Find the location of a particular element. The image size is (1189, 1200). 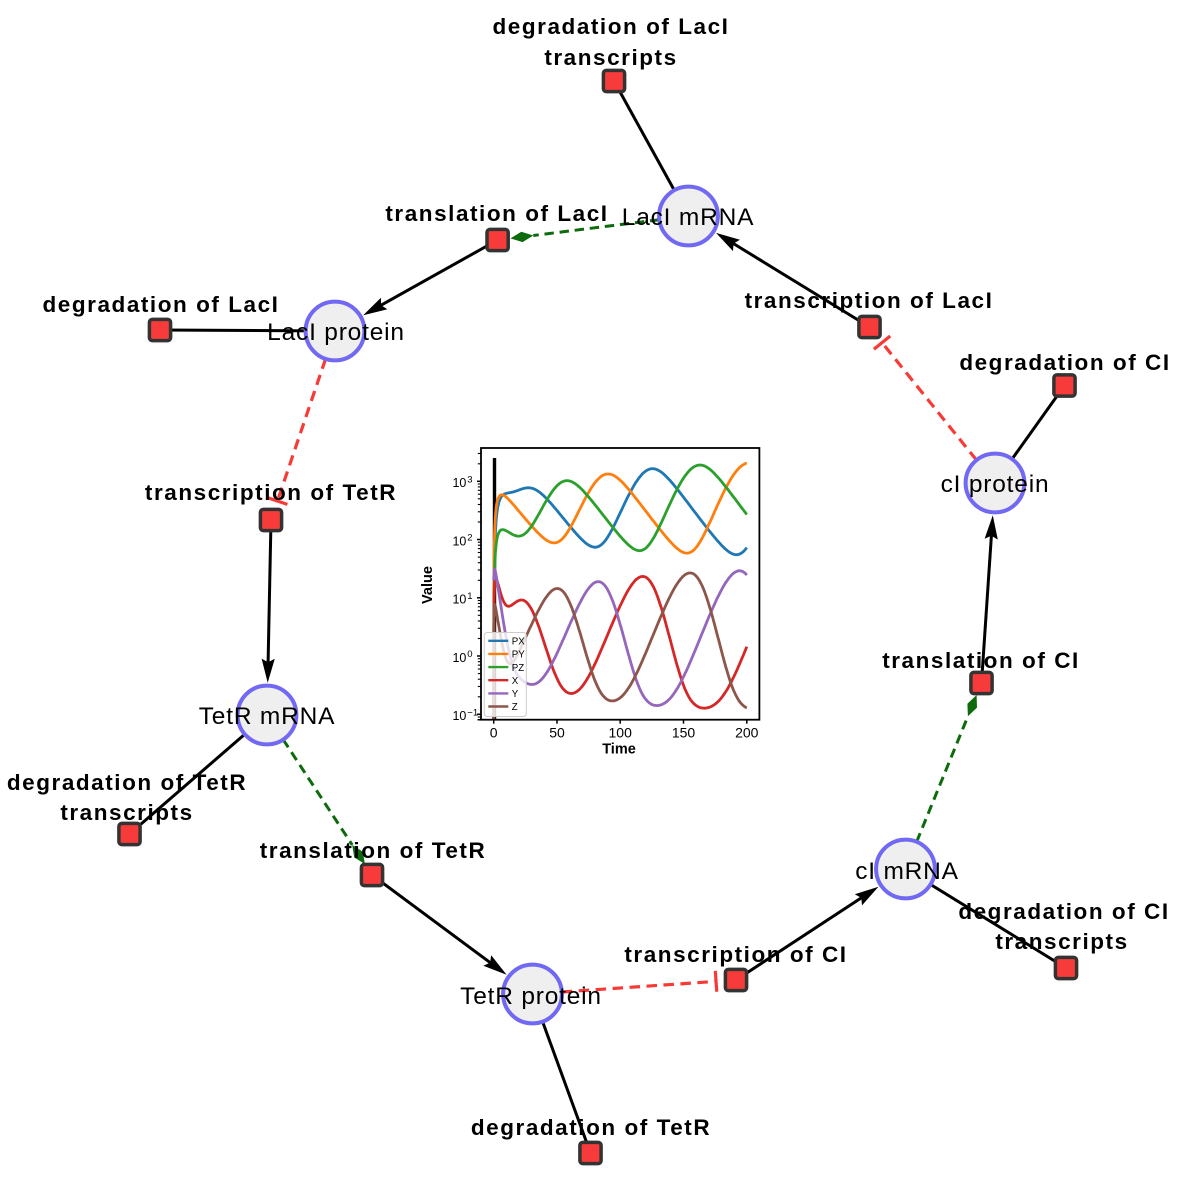

svg-text: PY is located at coordinates (518, 655).